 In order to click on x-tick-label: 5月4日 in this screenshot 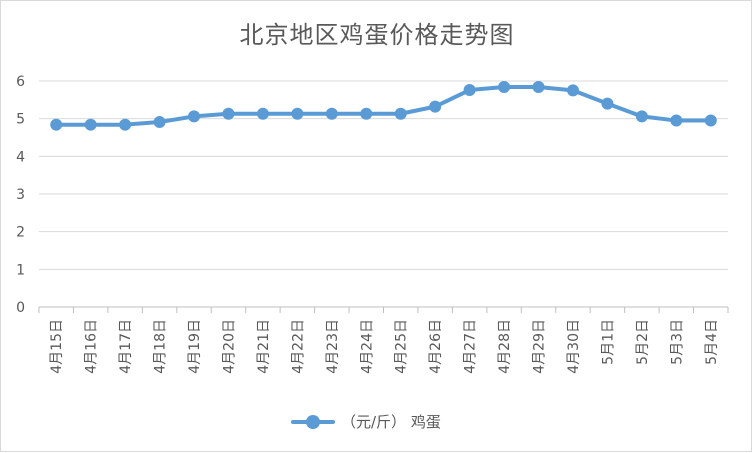, I will do `click(712, 342)`.